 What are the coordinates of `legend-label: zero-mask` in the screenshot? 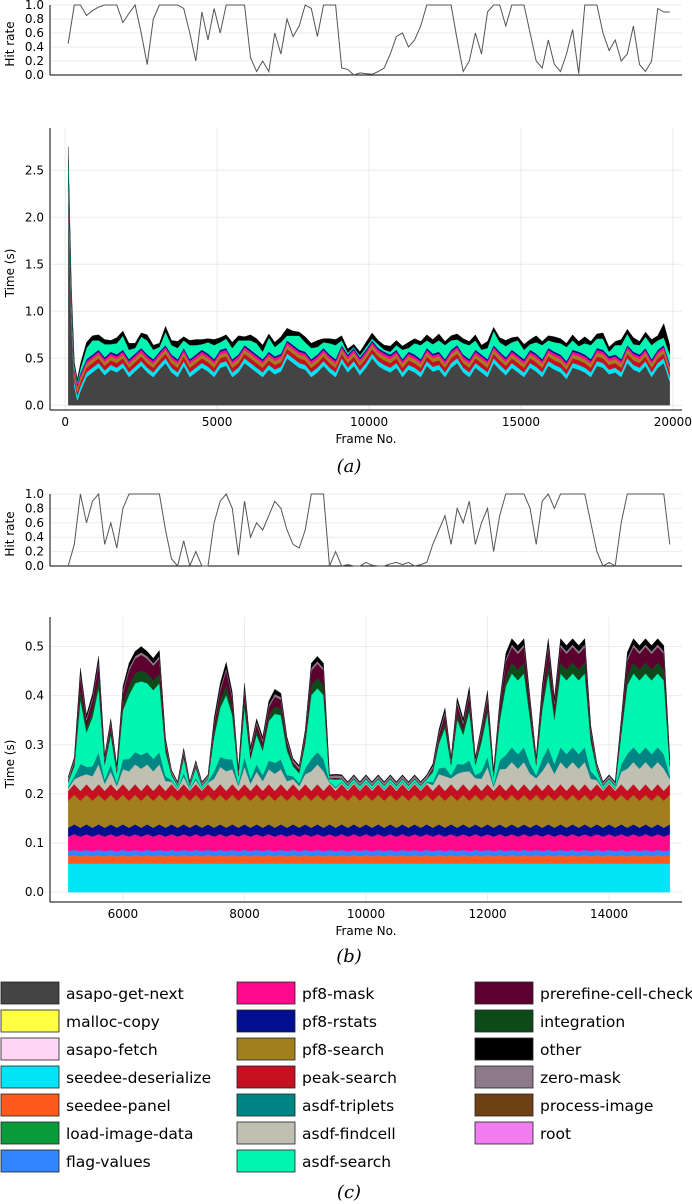 It's located at (580, 1078).